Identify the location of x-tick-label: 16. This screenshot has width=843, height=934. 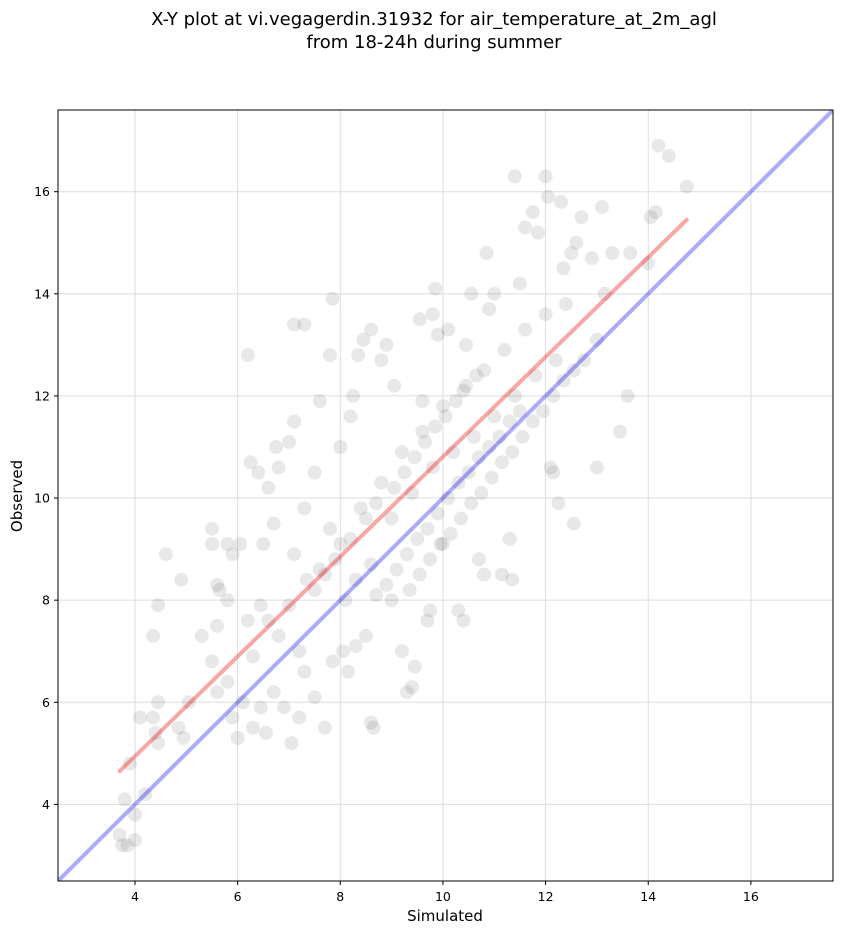
(751, 896).